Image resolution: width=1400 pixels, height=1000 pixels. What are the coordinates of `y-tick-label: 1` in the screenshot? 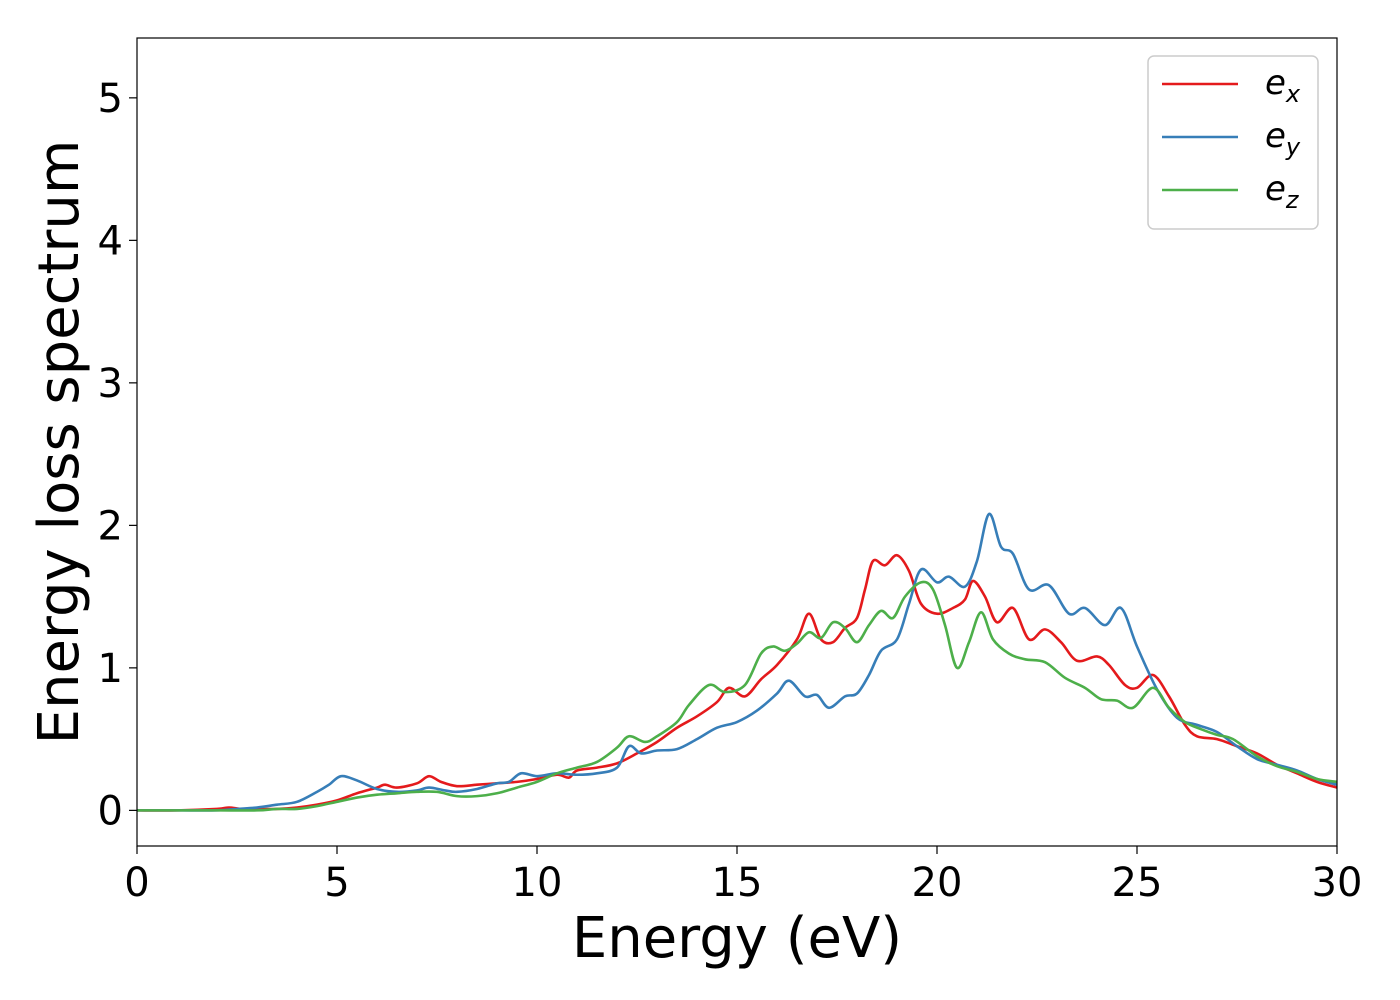 It's located at (110, 669).